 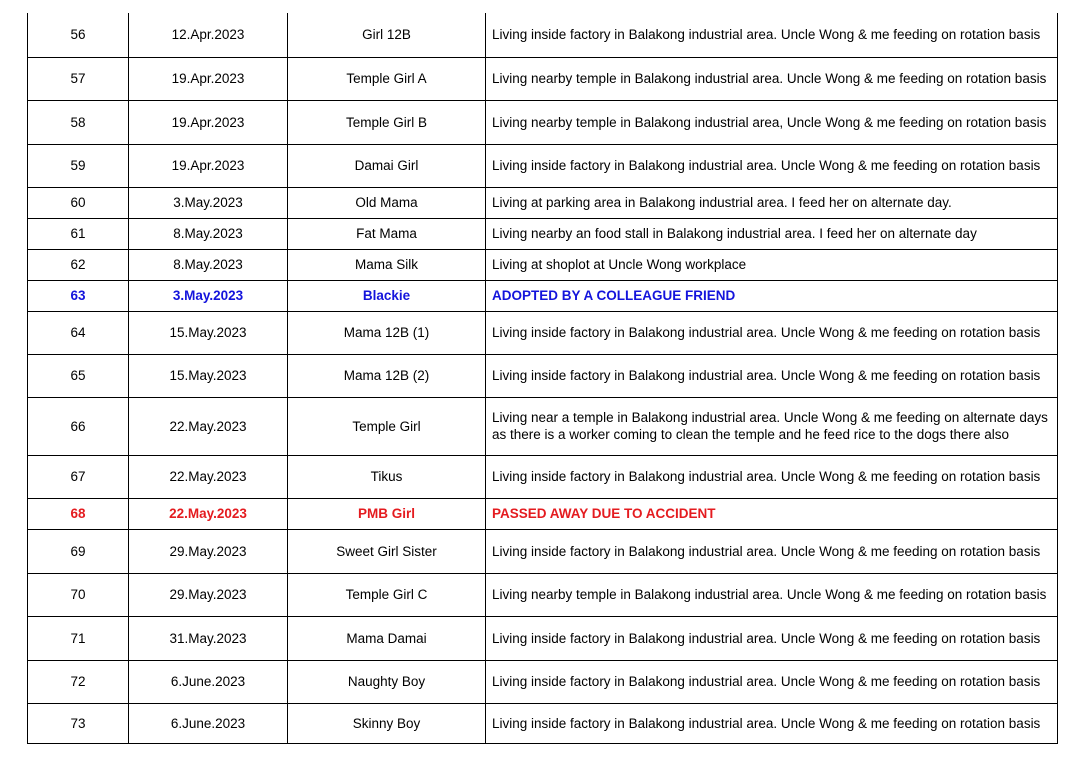 What do you see at coordinates (78, 476) in the screenshot?
I see `row-number-cell: 67` at bounding box center [78, 476].